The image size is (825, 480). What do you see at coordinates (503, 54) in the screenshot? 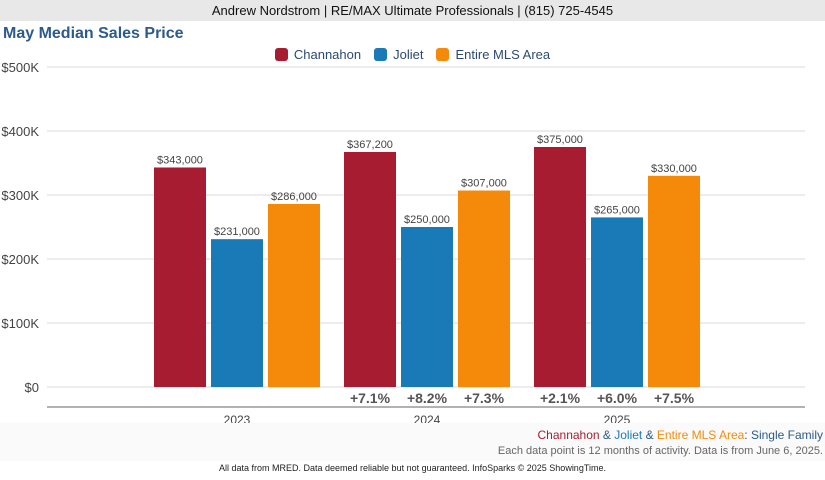
I see `legend-label-mls-area: Entire MLS Area` at bounding box center [503, 54].